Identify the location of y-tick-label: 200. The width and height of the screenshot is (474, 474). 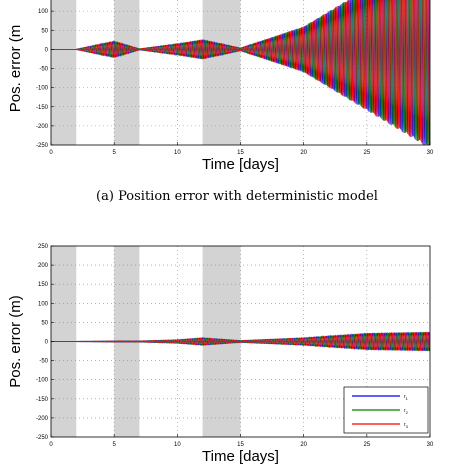
(43, 266).